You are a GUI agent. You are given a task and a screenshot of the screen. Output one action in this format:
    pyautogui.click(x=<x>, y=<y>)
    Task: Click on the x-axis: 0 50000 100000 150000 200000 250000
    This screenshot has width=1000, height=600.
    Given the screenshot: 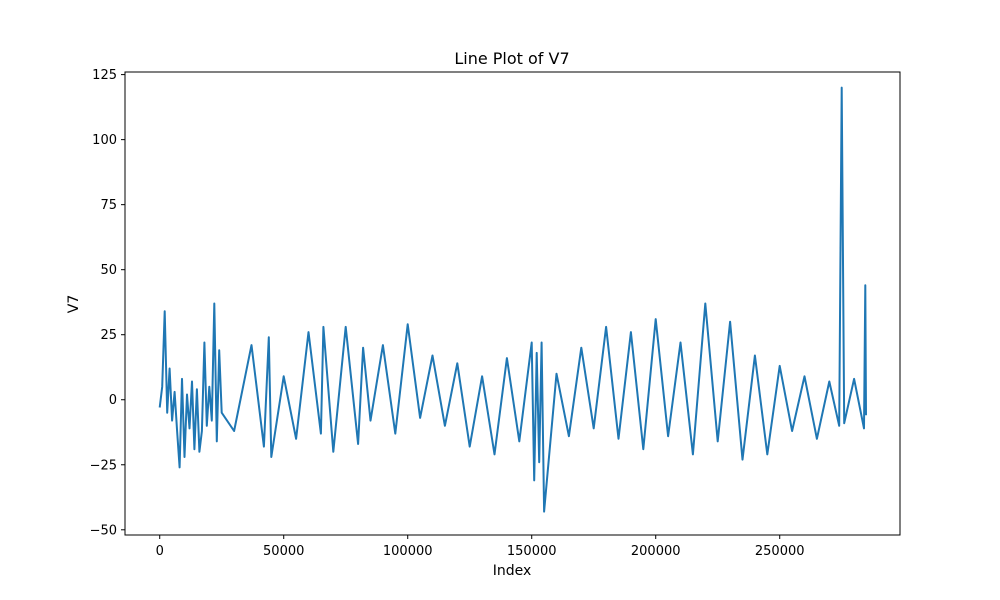 What is the action you would take?
    pyautogui.click(x=480, y=547)
    